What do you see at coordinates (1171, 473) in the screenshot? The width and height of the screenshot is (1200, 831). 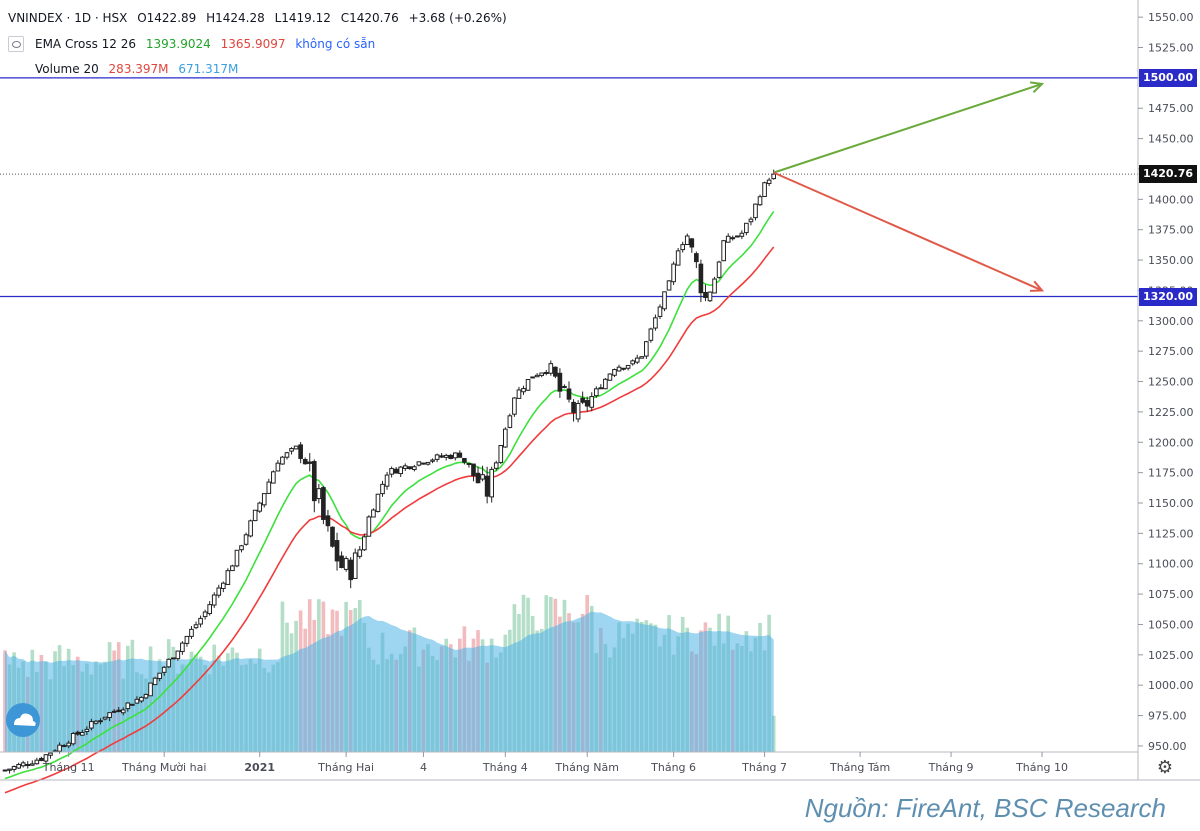 I see `y-tick-label: 1175.00` at bounding box center [1171, 473].